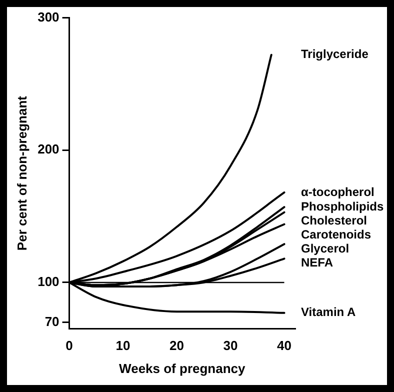 Image resolution: width=394 pixels, height=392 pixels. I want to click on x-tick-label: 30, so click(230, 346).